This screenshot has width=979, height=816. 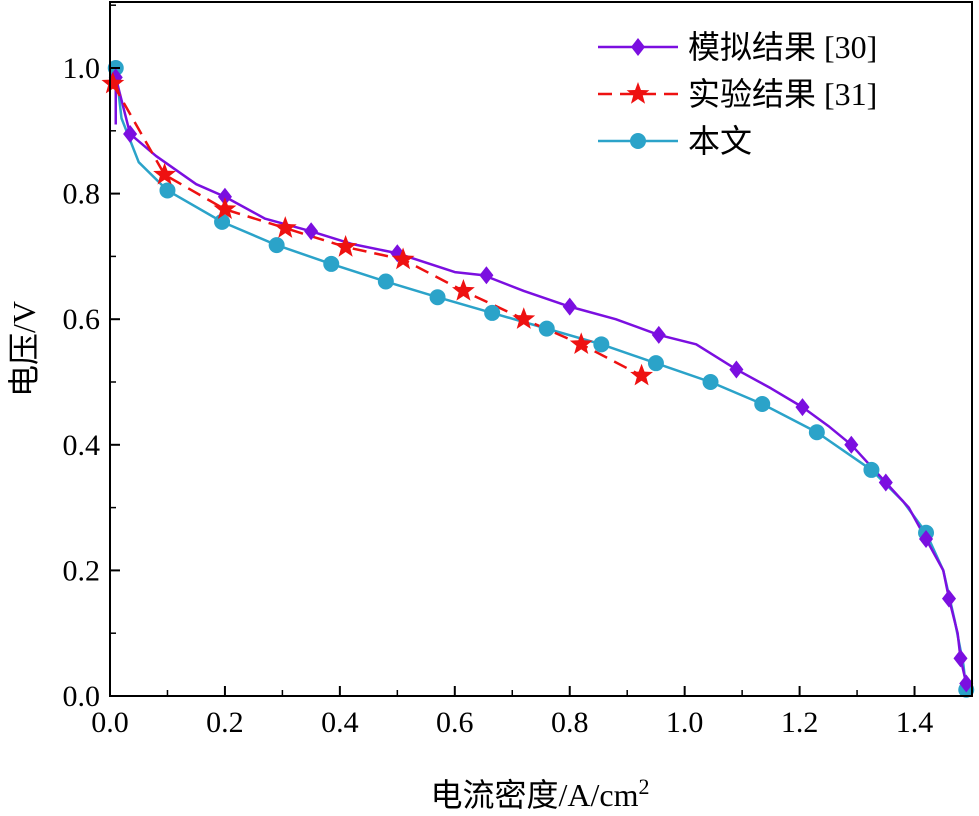 I want to click on x-axis-title-superscript: 2, so click(x=644, y=786).